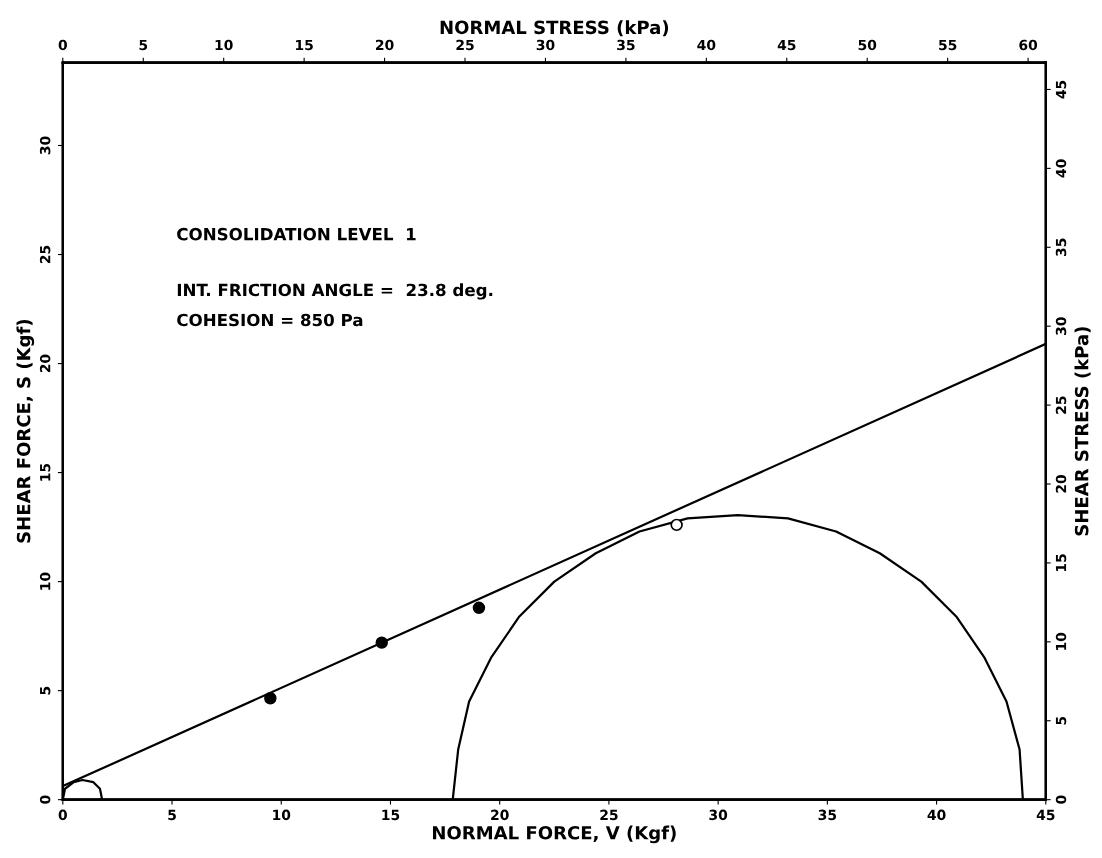 The width and height of the screenshot is (1102, 858). Describe the element at coordinates (936, 815) in the screenshot. I see `x-tick-label: 40` at that location.